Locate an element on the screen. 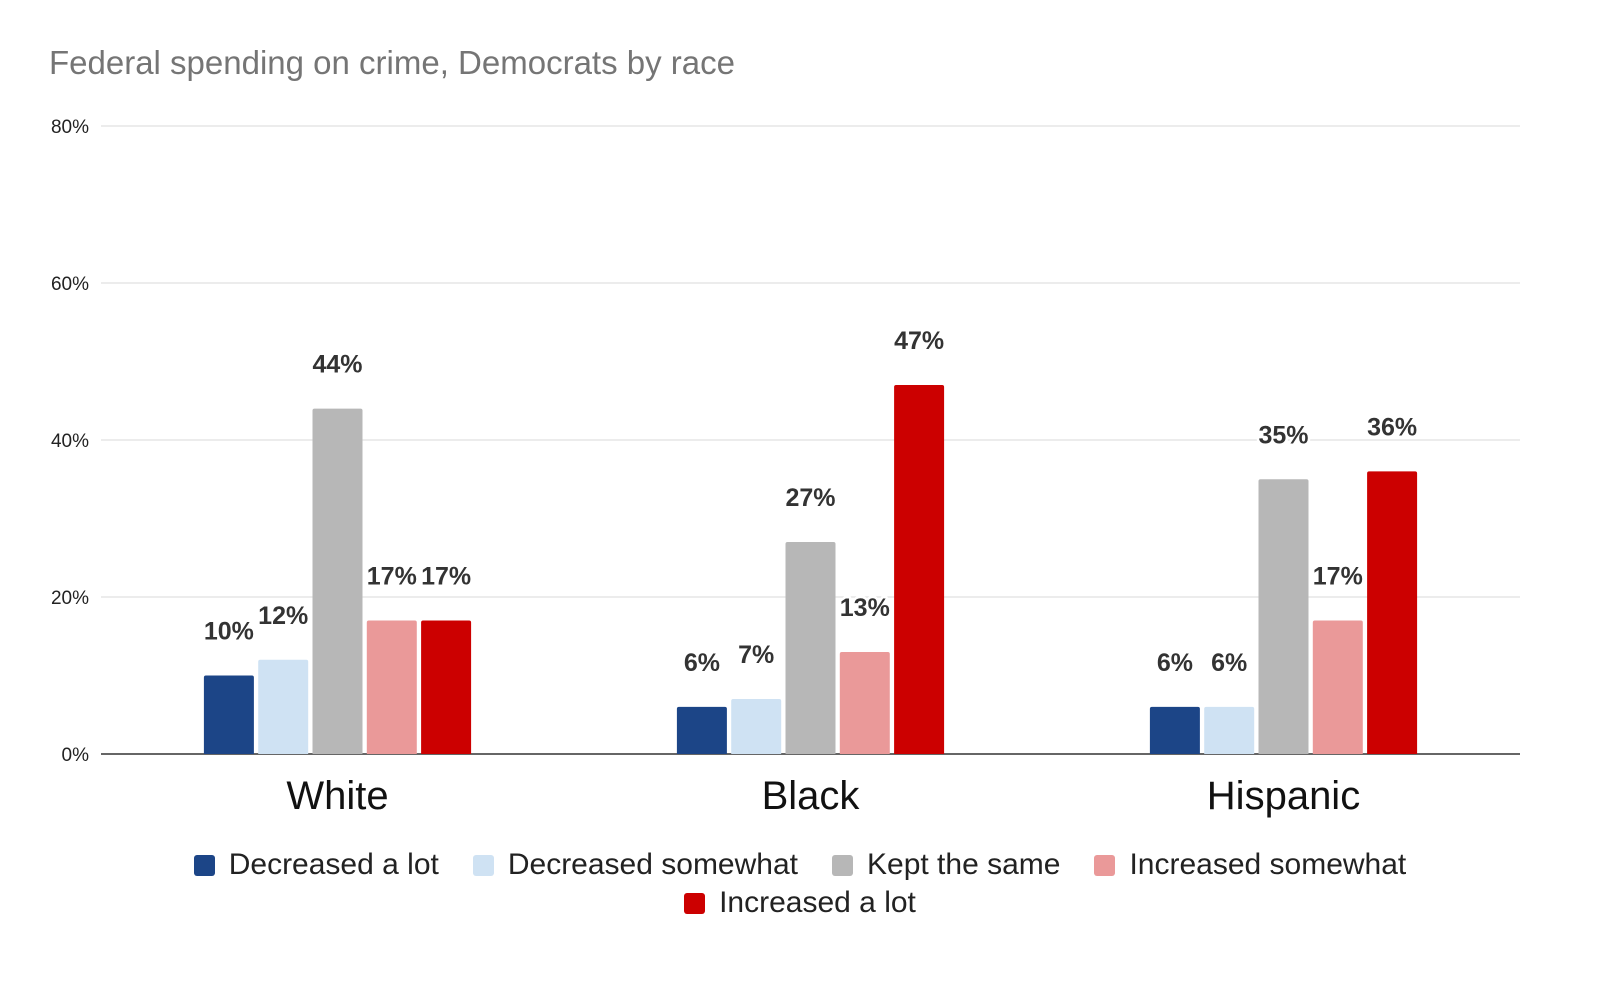 The image size is (1600, 989). x-tick-label: Hispanic is located at coordinates (1283, 796).